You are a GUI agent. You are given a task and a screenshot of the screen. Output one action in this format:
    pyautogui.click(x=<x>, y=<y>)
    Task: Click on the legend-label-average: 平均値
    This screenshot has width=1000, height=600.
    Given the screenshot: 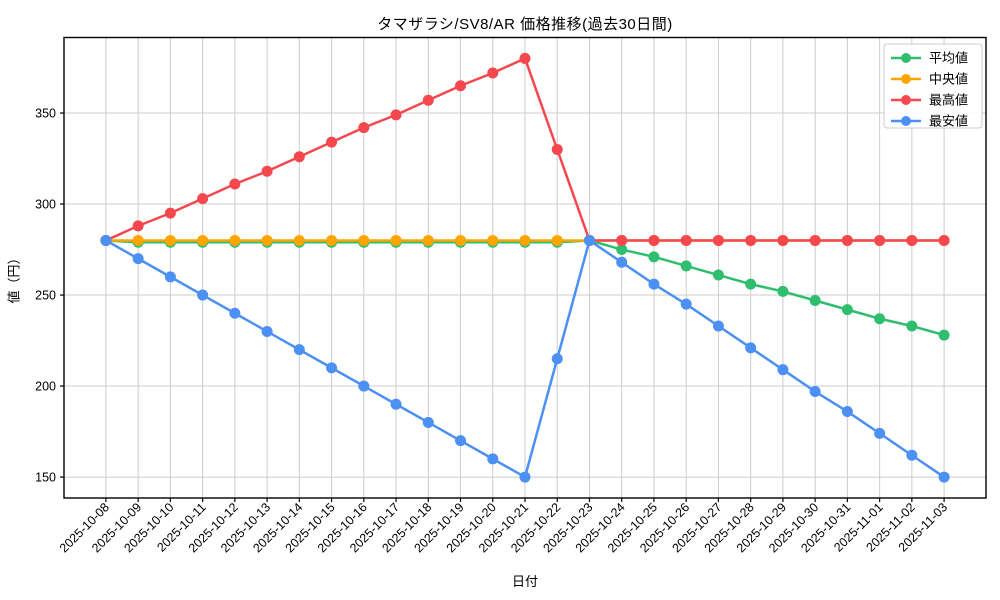 What is the action you would take?
    pyautogui.click(x=948, y=58)
    